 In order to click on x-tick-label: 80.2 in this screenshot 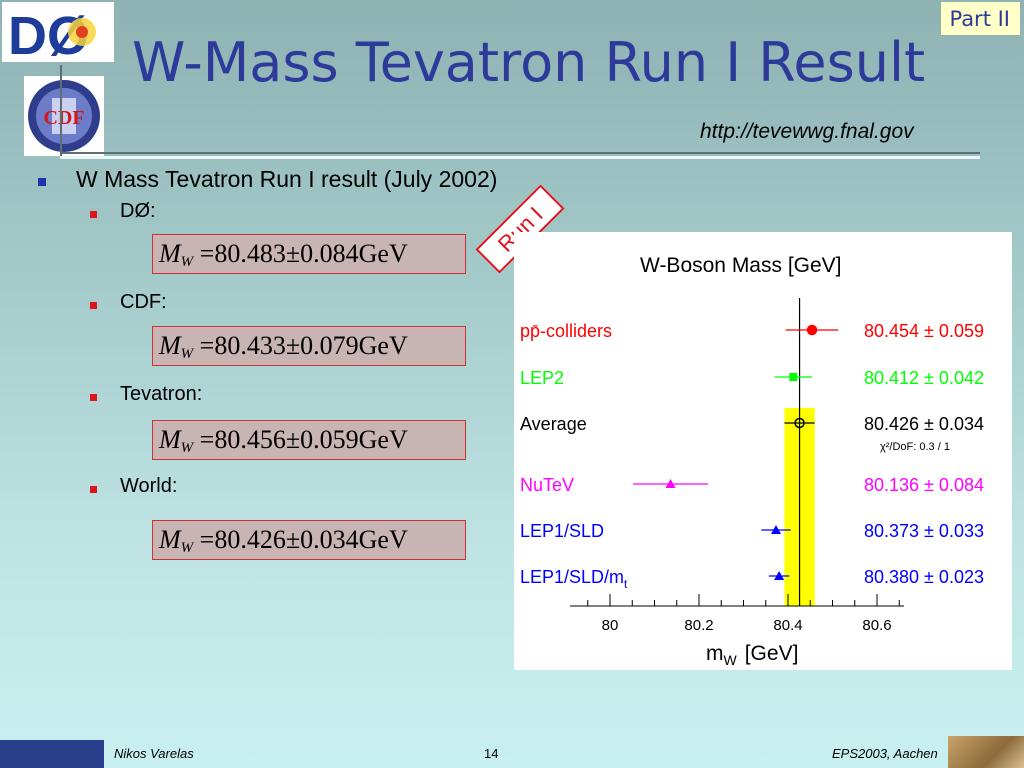, I will do `click(698, 625)`.